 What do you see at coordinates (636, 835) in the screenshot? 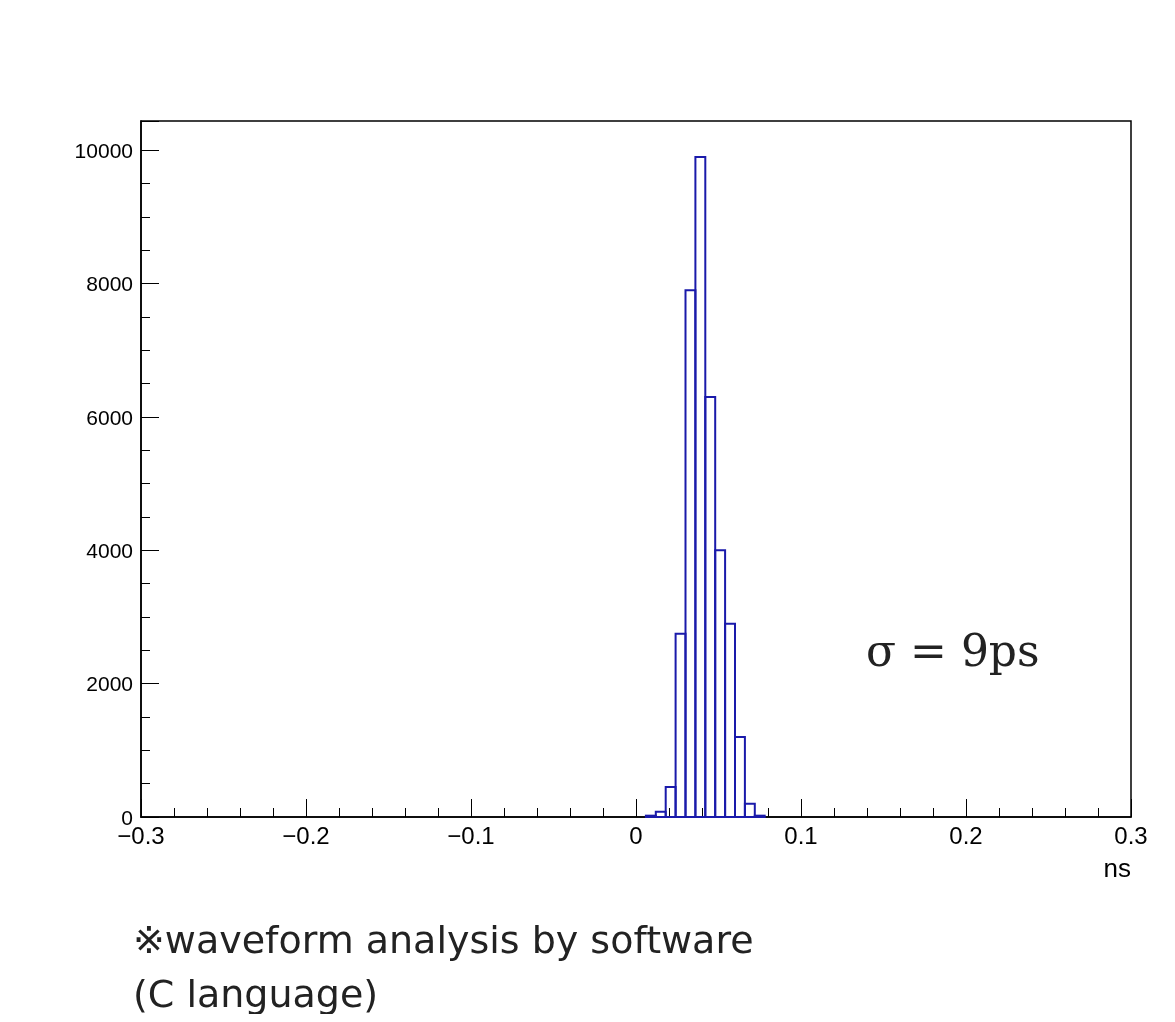
I see `x-tick-label: 0` at bounding box center [636, 835].